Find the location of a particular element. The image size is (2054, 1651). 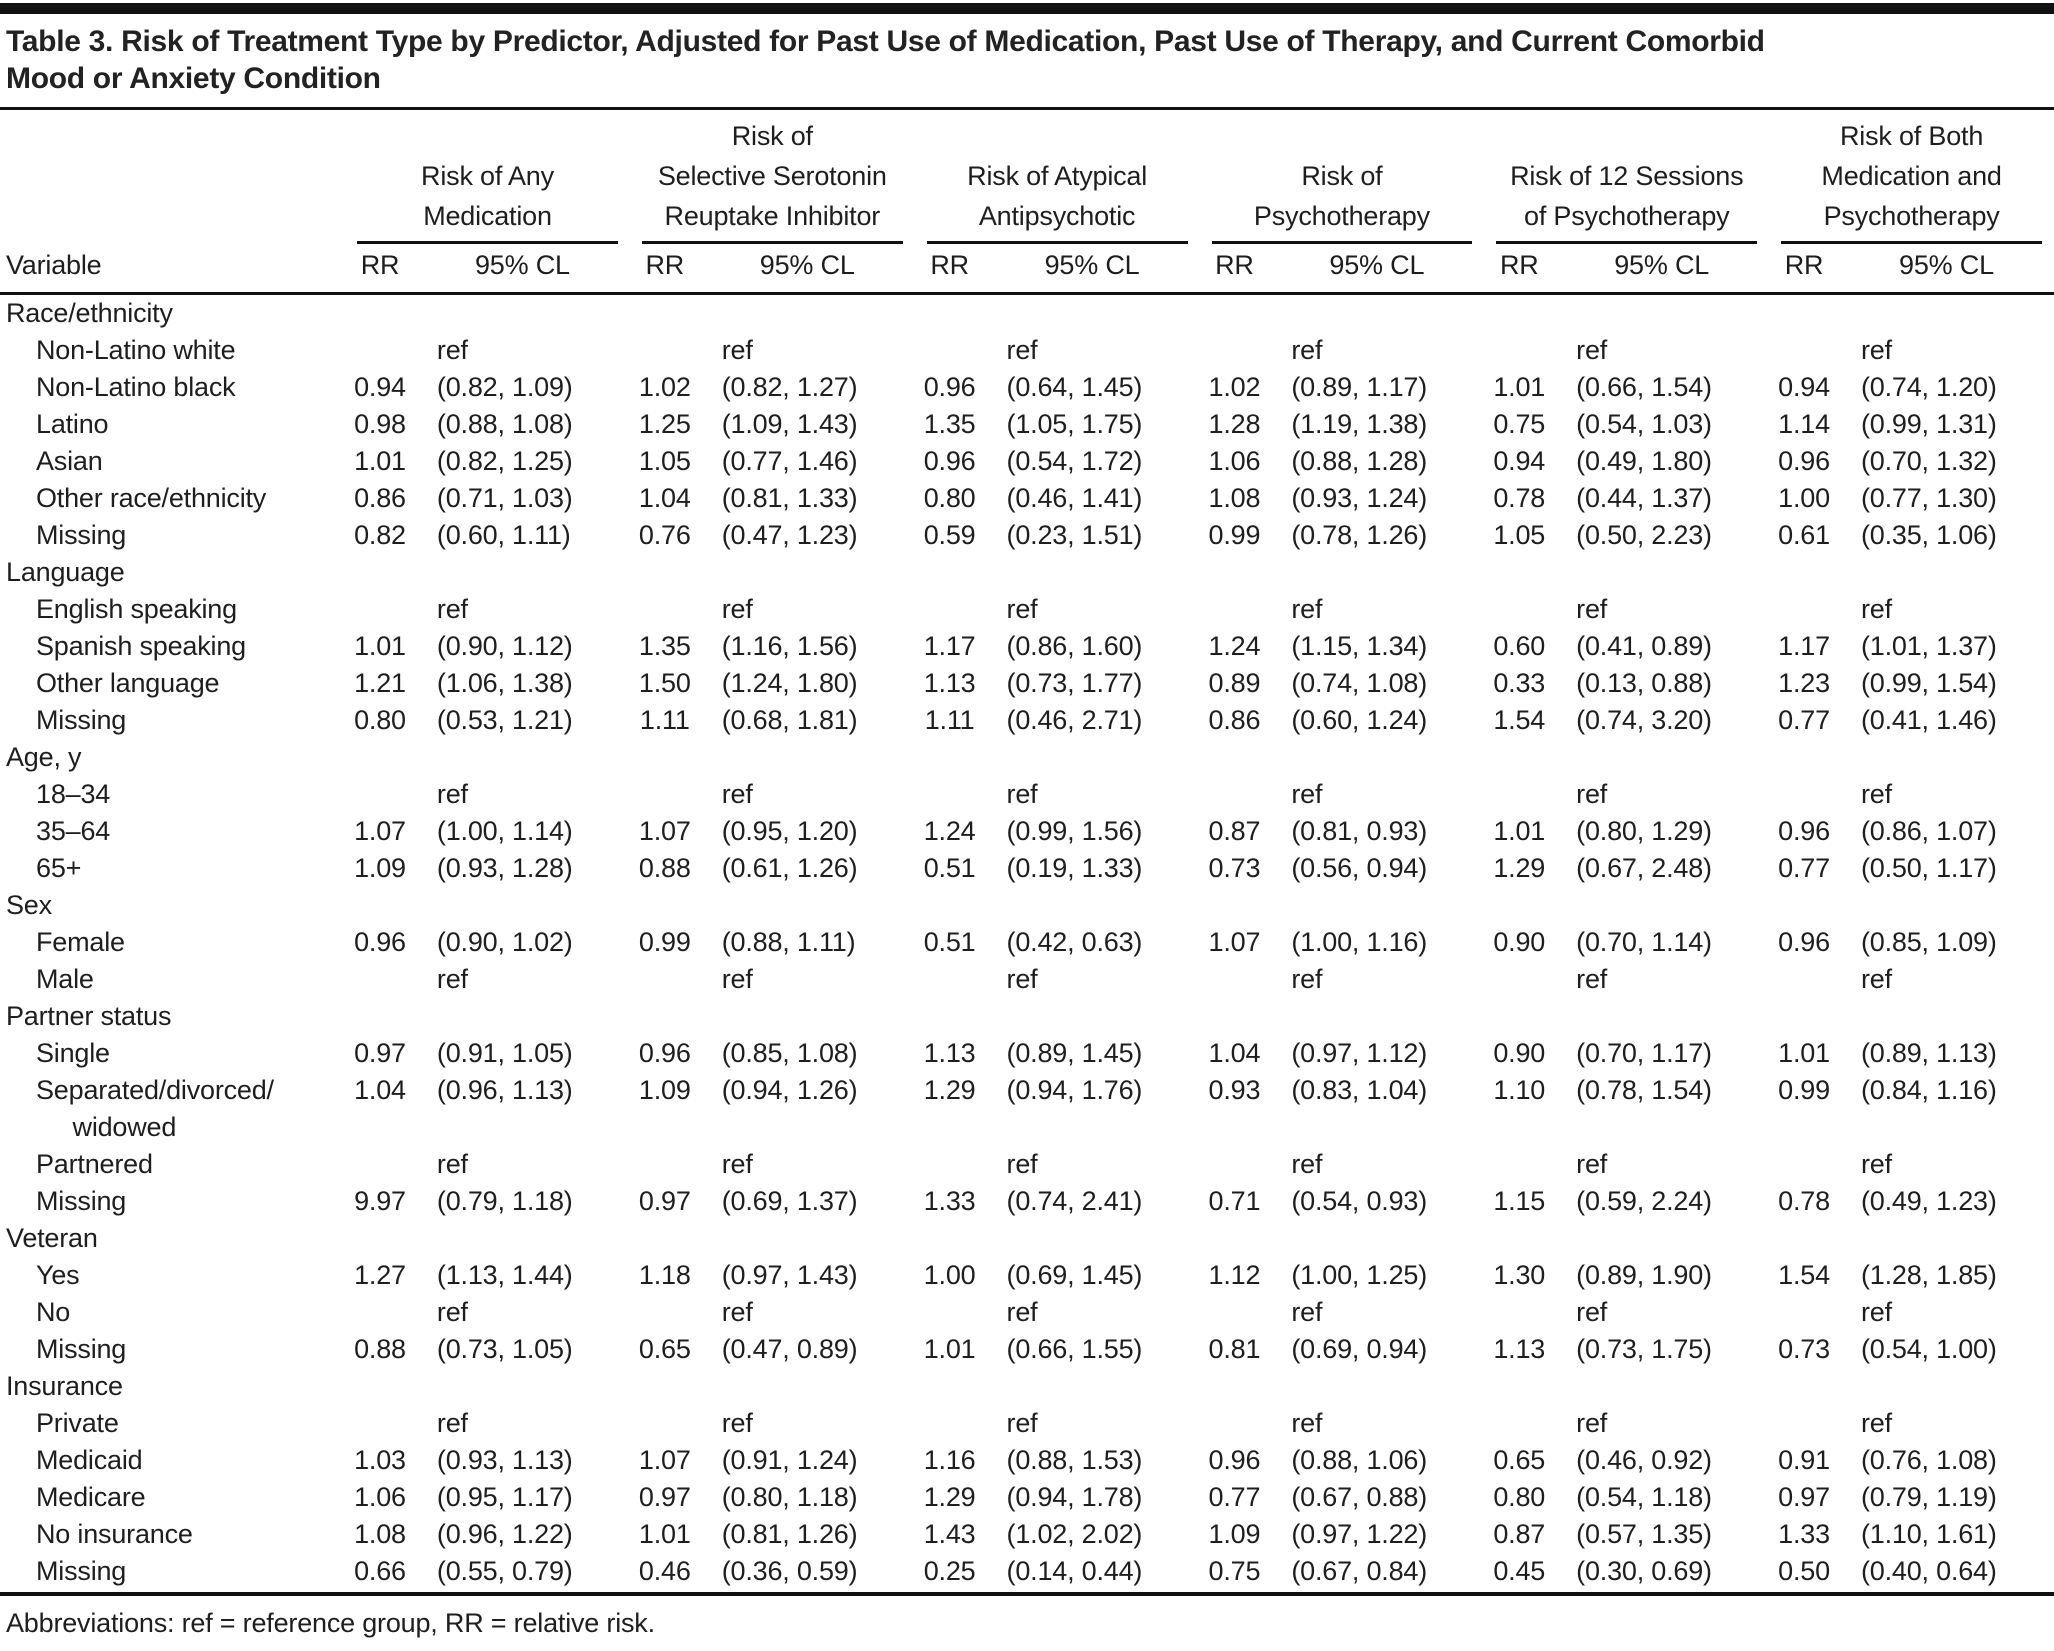

rr-value: 0.97 is located at coordinates (380, 1053).